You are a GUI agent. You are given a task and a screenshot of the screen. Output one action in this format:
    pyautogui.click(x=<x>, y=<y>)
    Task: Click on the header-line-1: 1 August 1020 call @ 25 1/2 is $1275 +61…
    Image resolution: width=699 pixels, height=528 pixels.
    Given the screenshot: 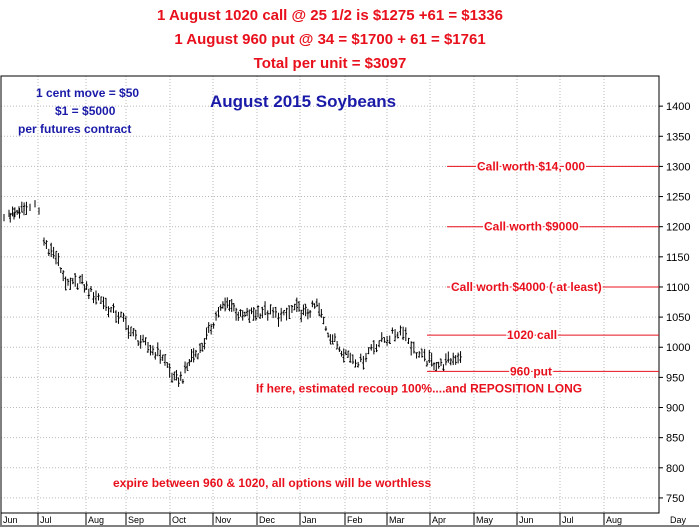 What is the action you would take?
    pyautogui.click(x=330, y=15)
    